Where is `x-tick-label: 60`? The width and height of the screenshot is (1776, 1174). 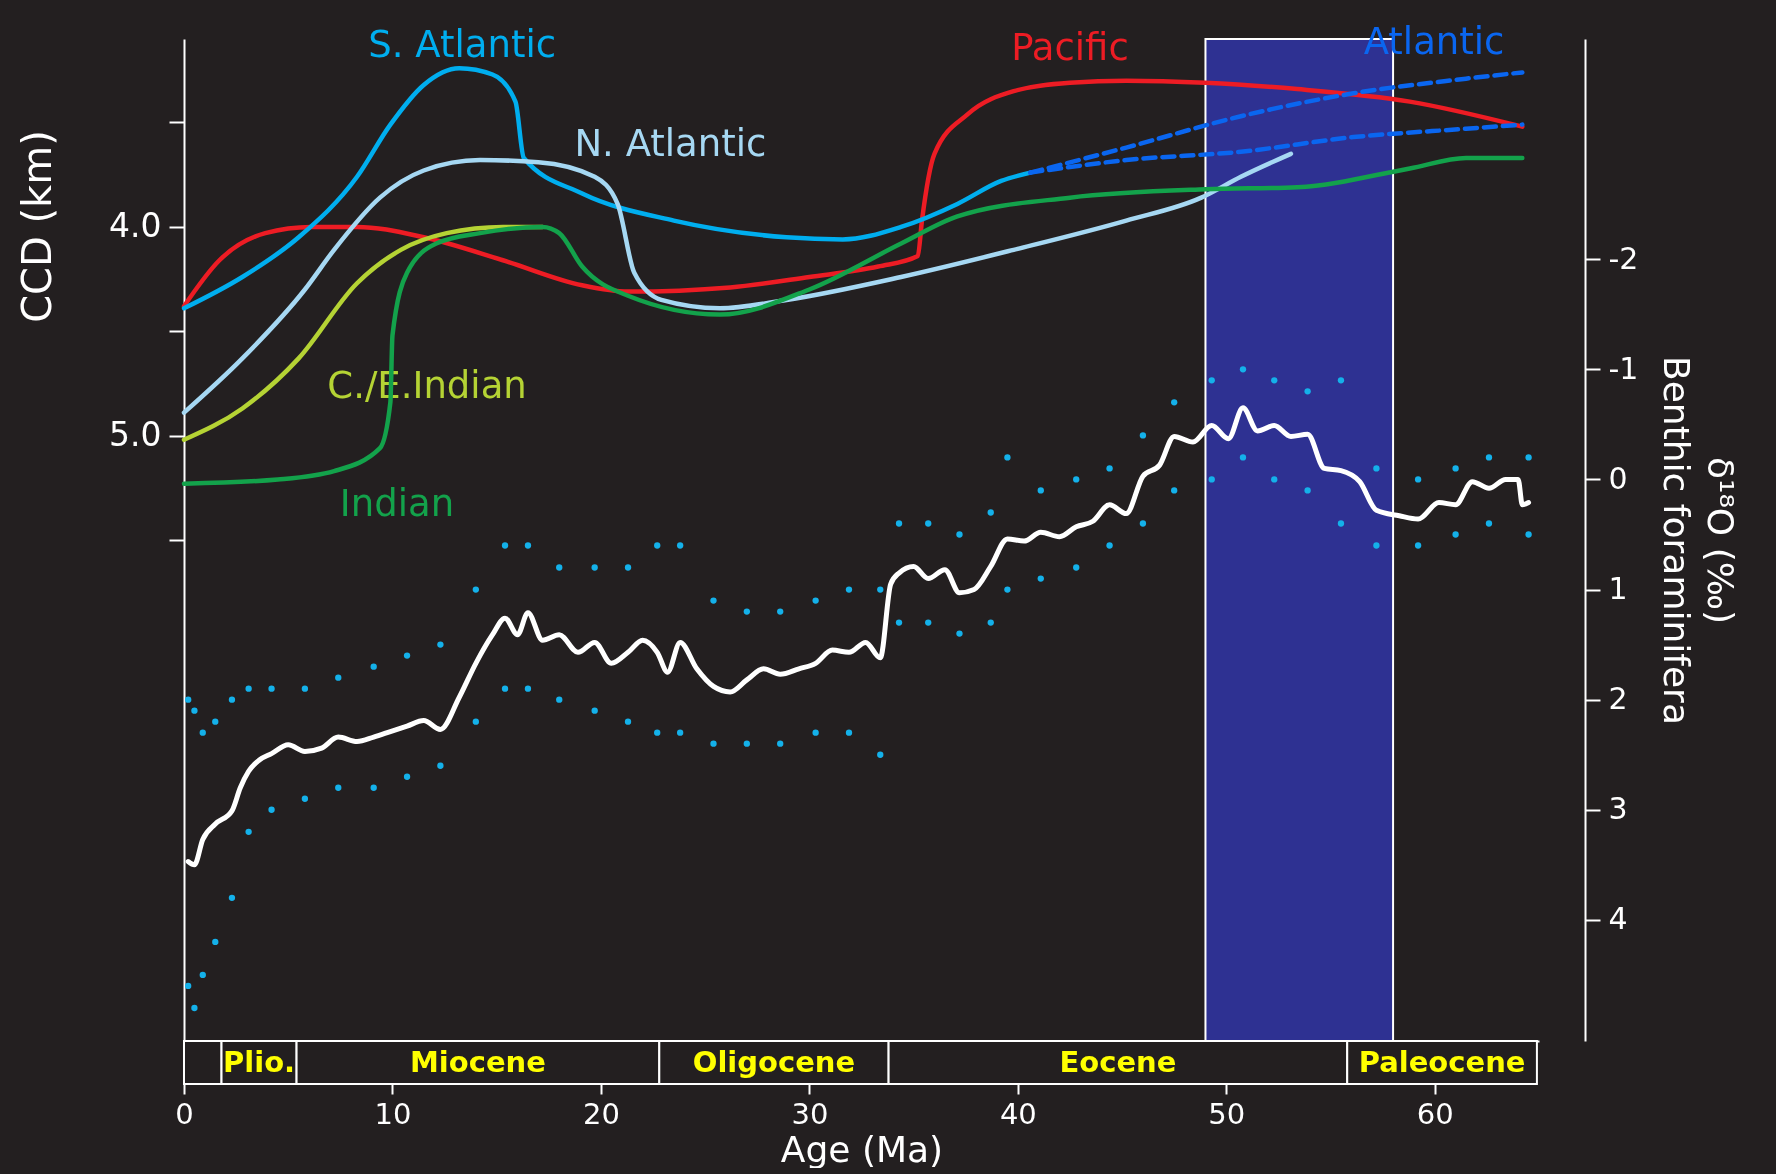
x-tick-label: 60 is located at coordinates (1435, 1113).